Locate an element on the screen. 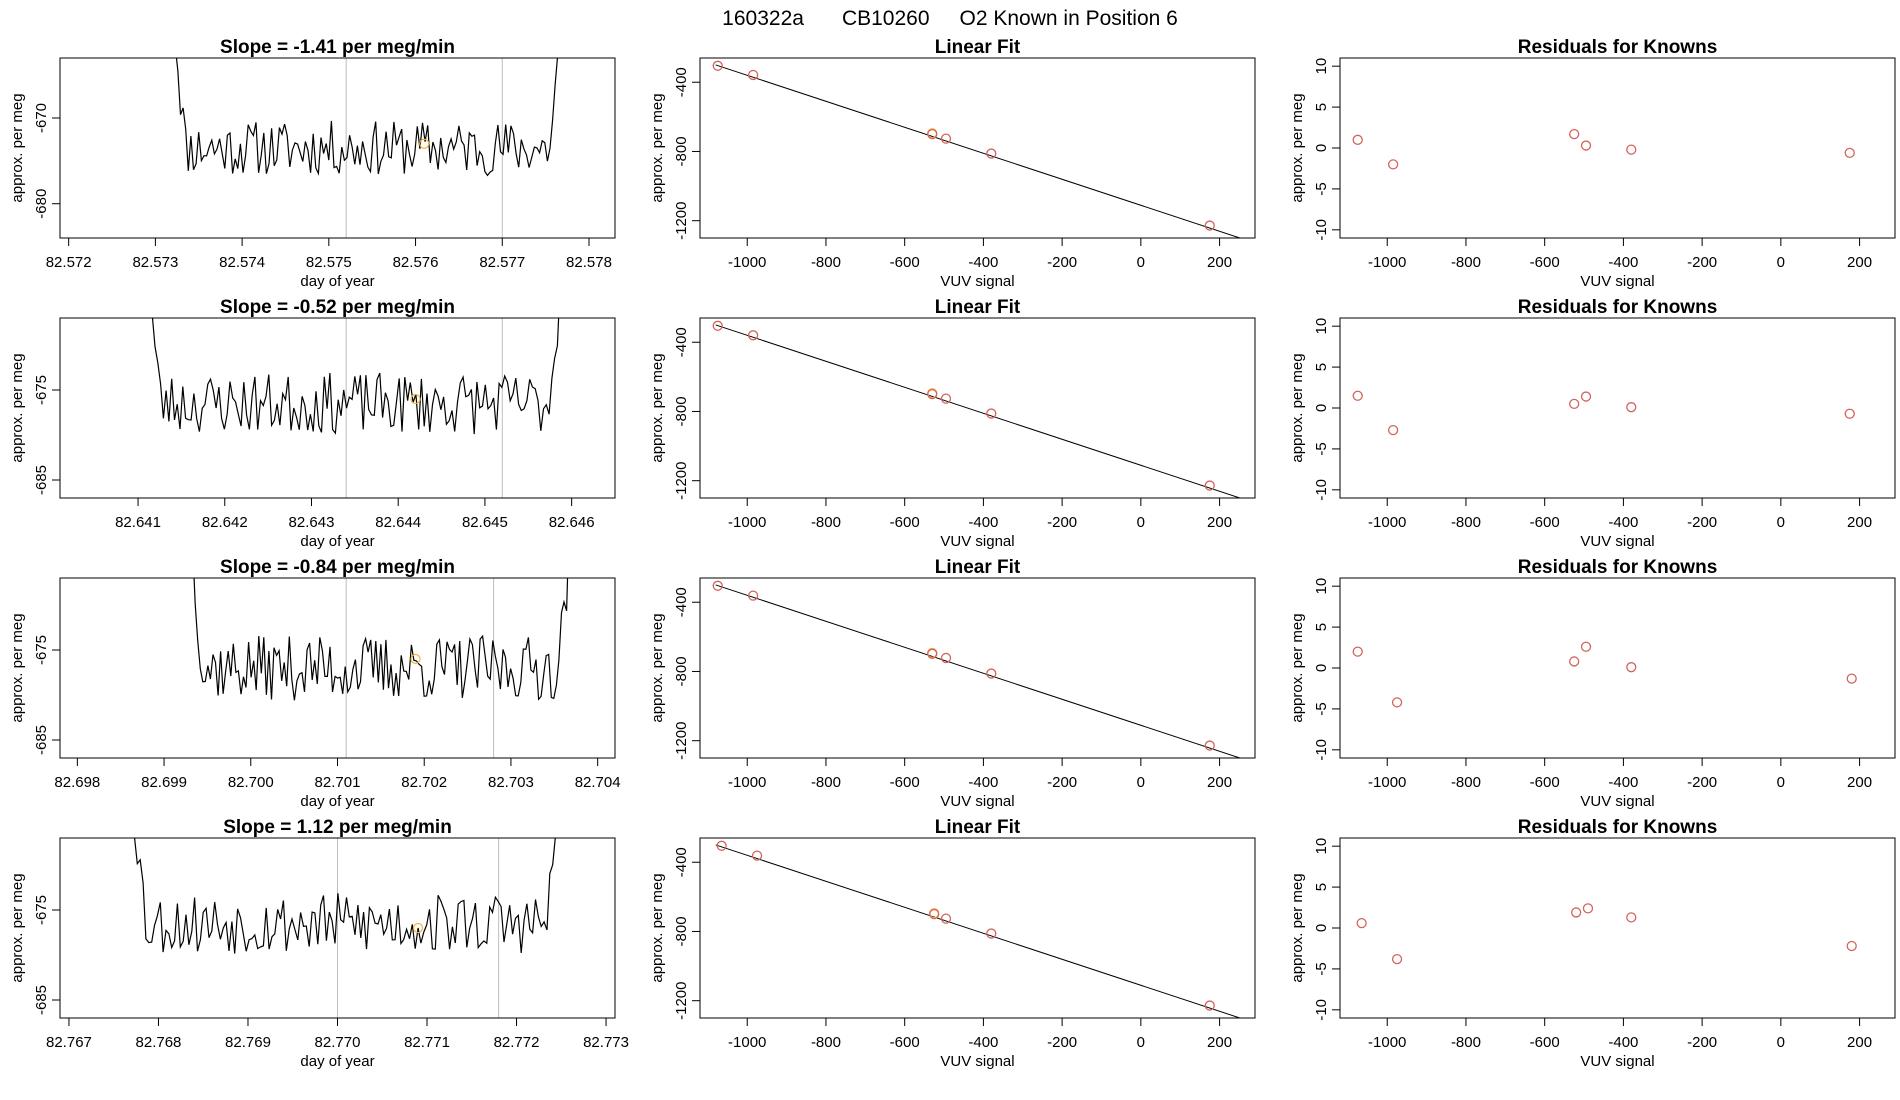  signal-trace-line is located at coordinates (344, 896).